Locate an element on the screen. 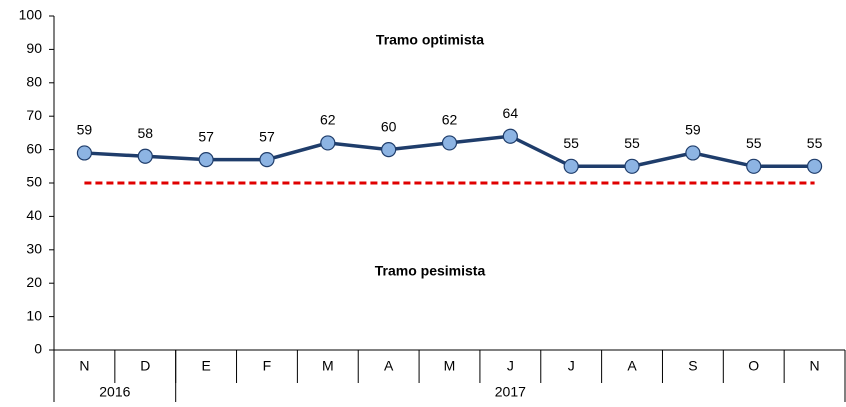  x-tick-label: E is located at coordinates (205, 366).